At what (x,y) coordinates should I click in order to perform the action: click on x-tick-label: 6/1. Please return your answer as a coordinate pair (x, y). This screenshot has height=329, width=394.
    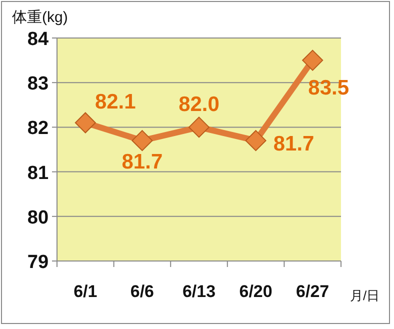
    Looking at the image, I should click on (86, 291).